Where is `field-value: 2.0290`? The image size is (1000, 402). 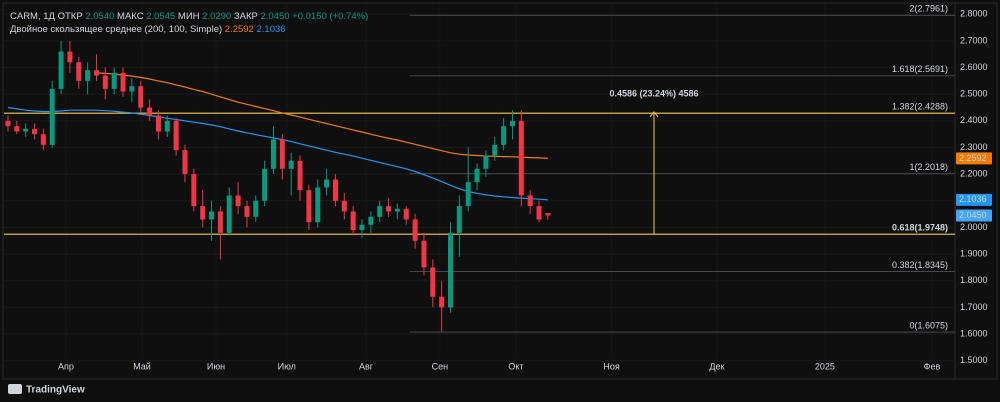
field-value: 2.0290 is located at coordinates (216, 16).